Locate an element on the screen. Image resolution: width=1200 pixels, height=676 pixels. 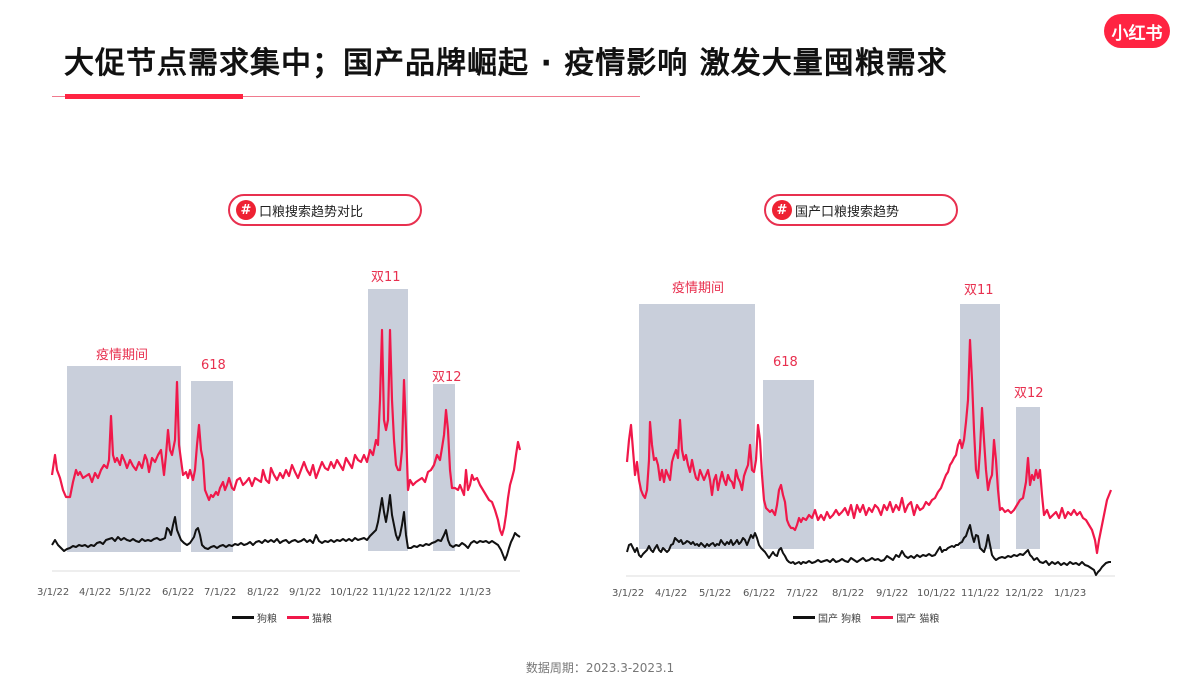
data-period-note: 数据周期：2023.3-2023.1 is located at coordinates (600, 668).